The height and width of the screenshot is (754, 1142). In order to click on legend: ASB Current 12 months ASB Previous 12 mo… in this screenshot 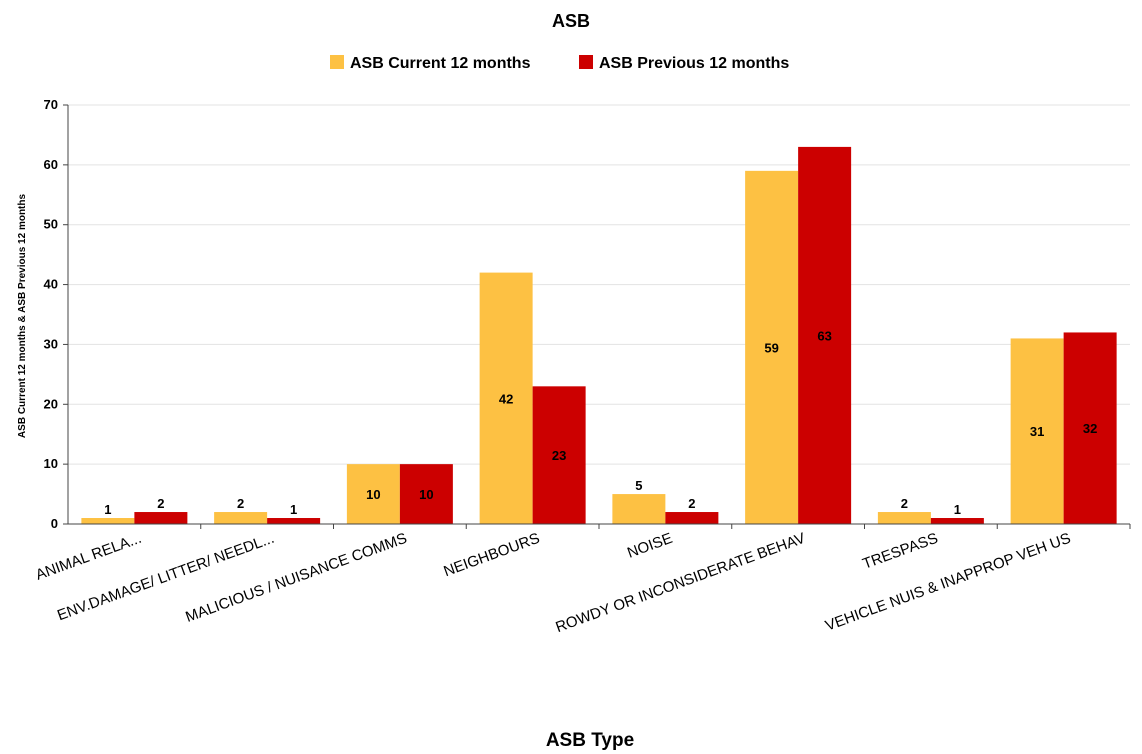, I will do `click(559, 63)`.